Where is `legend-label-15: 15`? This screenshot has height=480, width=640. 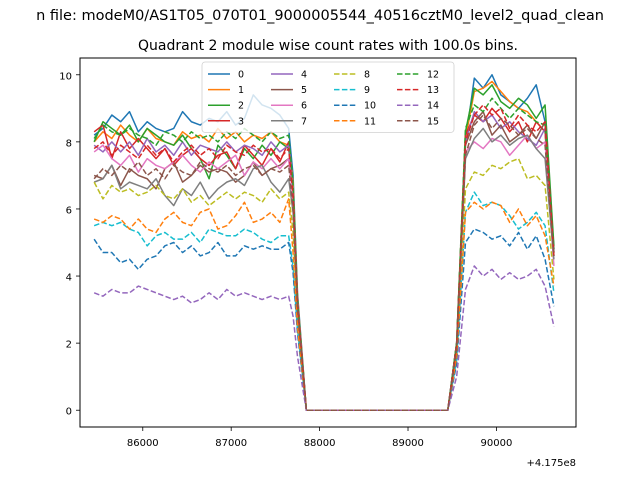 legend-label-15: 15 is located at coordinates (433, 121).